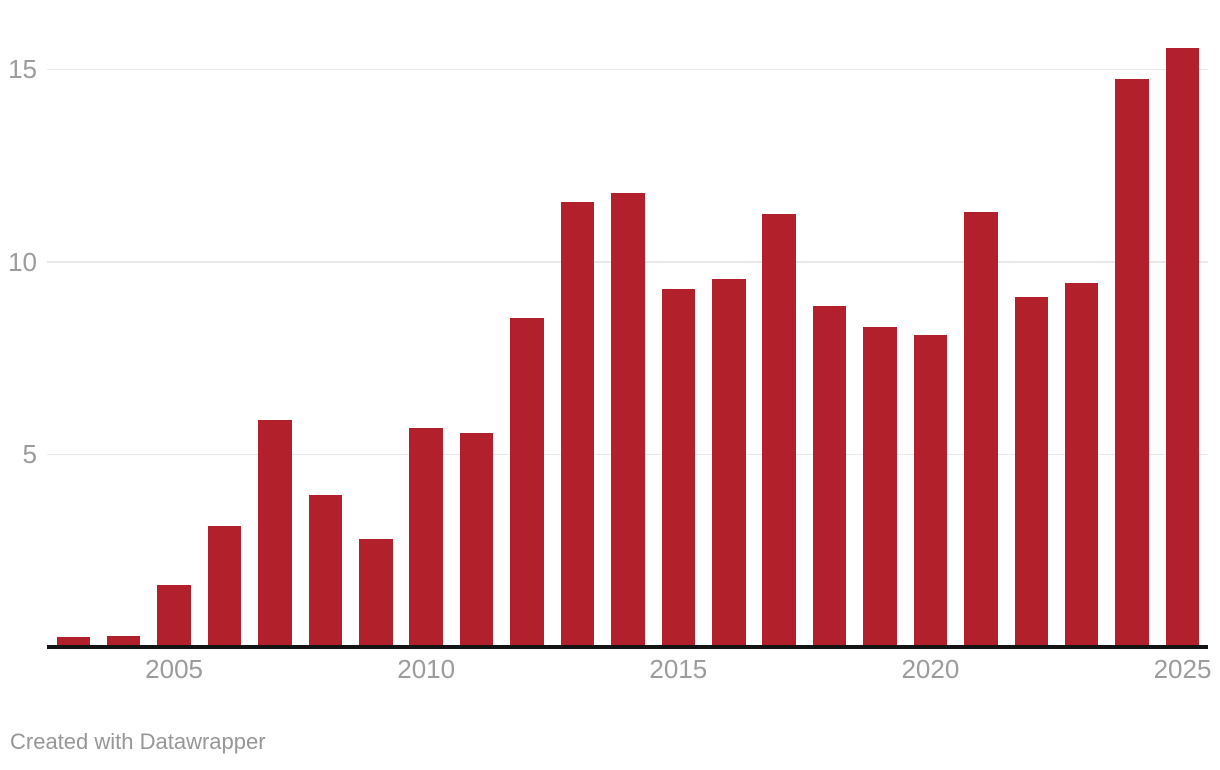  Describe the element at coordinates (1031, 470) in the screenshot. I see `bar-2022` at that location.